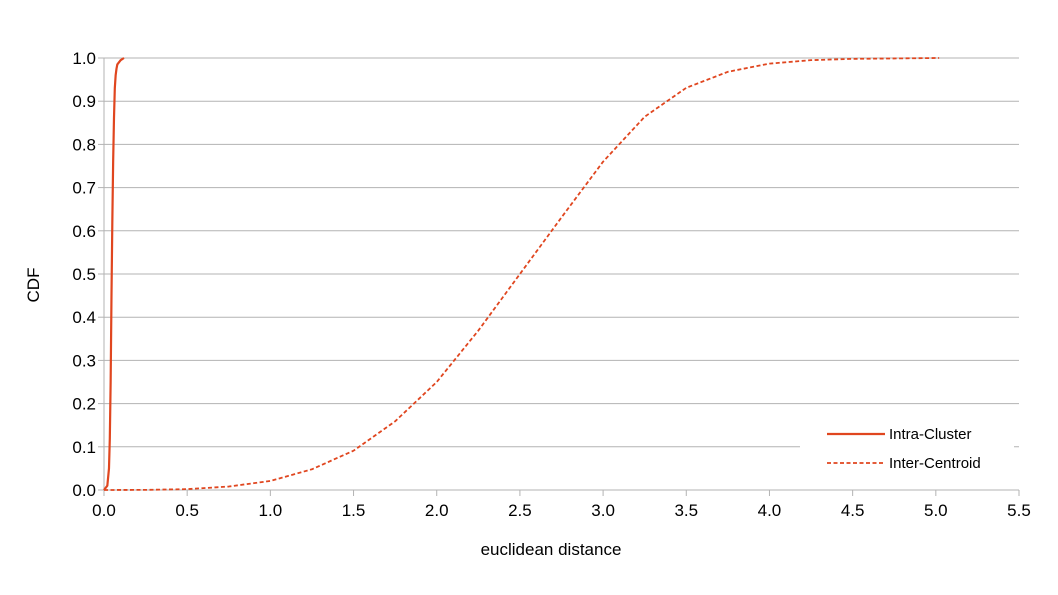  I want to click on y-tick-label: 0.0, so click(84, 490).